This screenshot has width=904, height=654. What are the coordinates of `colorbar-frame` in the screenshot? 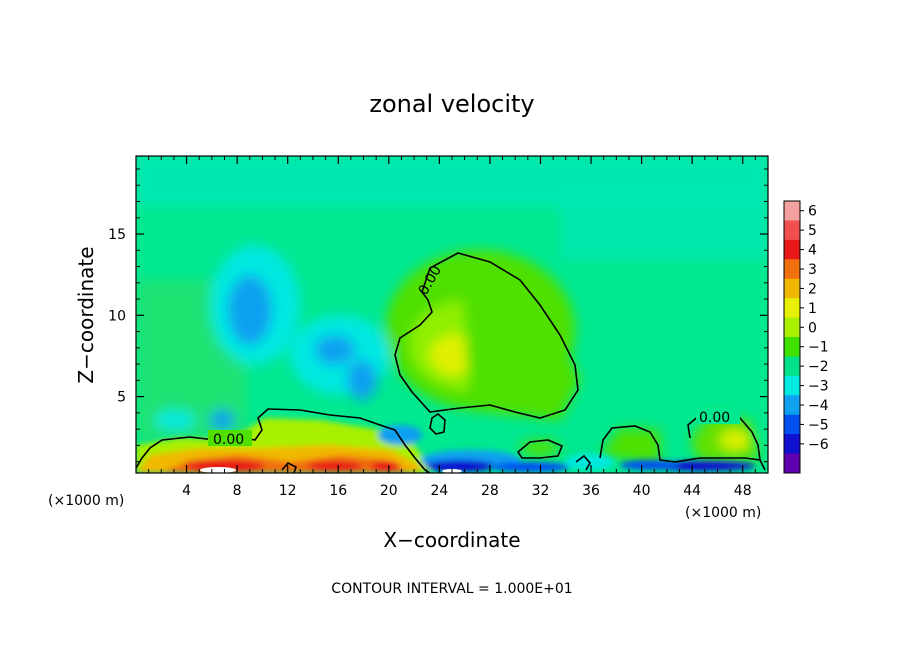 It's located at (792, 337).